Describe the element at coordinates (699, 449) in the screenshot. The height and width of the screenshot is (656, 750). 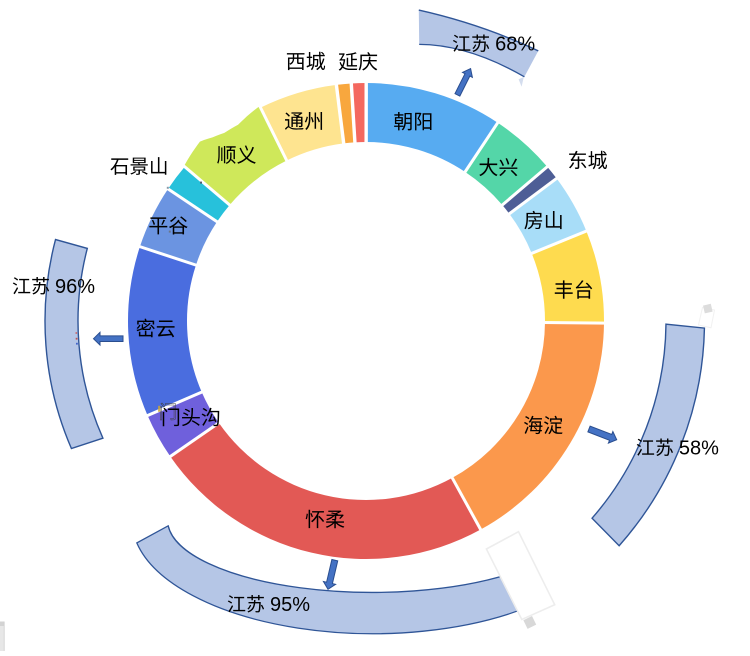
I see `svg-text: 58%` at that location.